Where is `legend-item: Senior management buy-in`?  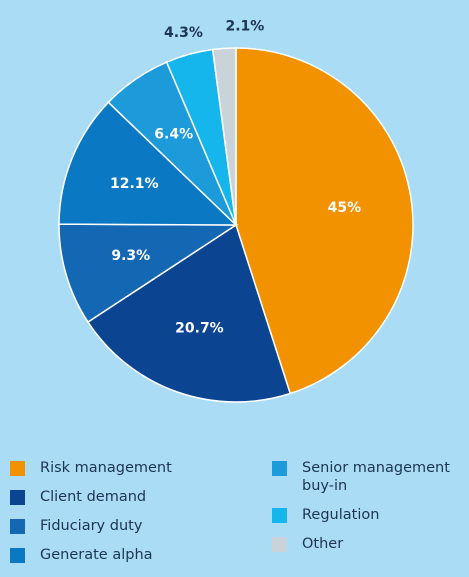
legend-item: Senior management buy-in is located at coordinates (369, 477).